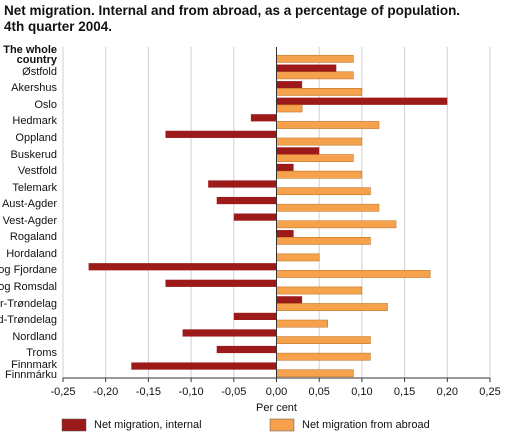 The width and height of the screenshot is (508, 438). I want to click on x-tick-label: -0,10, so click(191, 392).